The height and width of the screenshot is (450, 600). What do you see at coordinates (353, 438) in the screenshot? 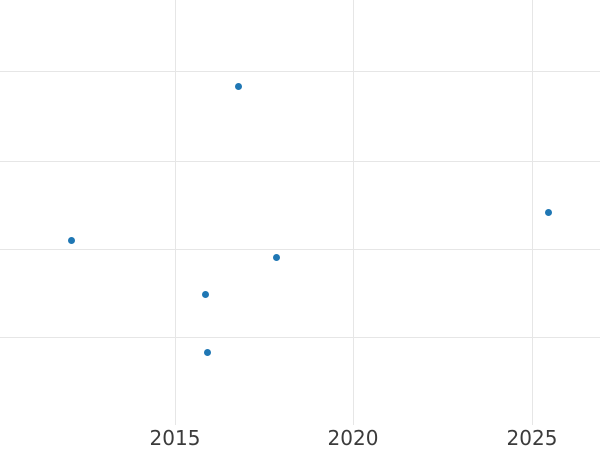
I see `x-tick-label: 2020` at bounding box center [353, 438].